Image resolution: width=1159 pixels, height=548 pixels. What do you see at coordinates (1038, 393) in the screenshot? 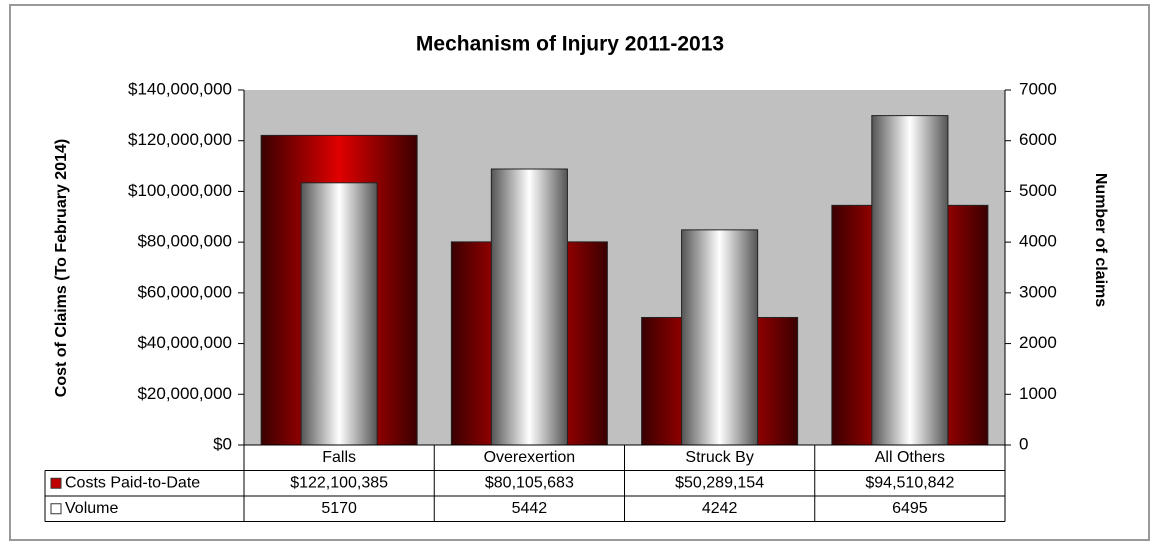
I see `y2-tick-label: 1000` at bounding box center [1038, 393].